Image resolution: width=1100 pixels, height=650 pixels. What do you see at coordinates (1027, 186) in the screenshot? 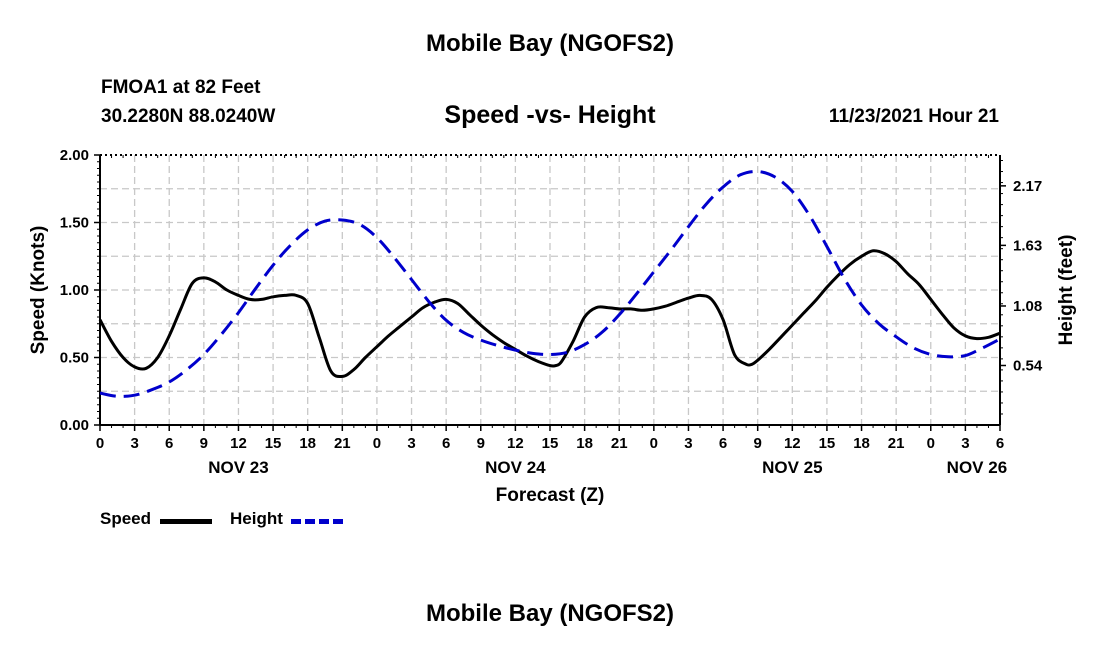
I see `y2-tick-label: 2.17` at bounding box center [1027, 186].